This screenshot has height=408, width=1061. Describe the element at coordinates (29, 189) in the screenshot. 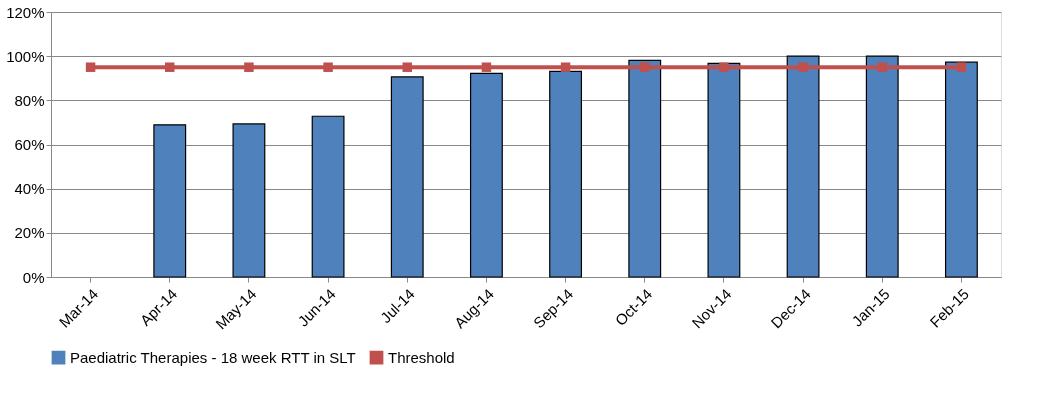

I see `y-tick-label: 40%` at that location.